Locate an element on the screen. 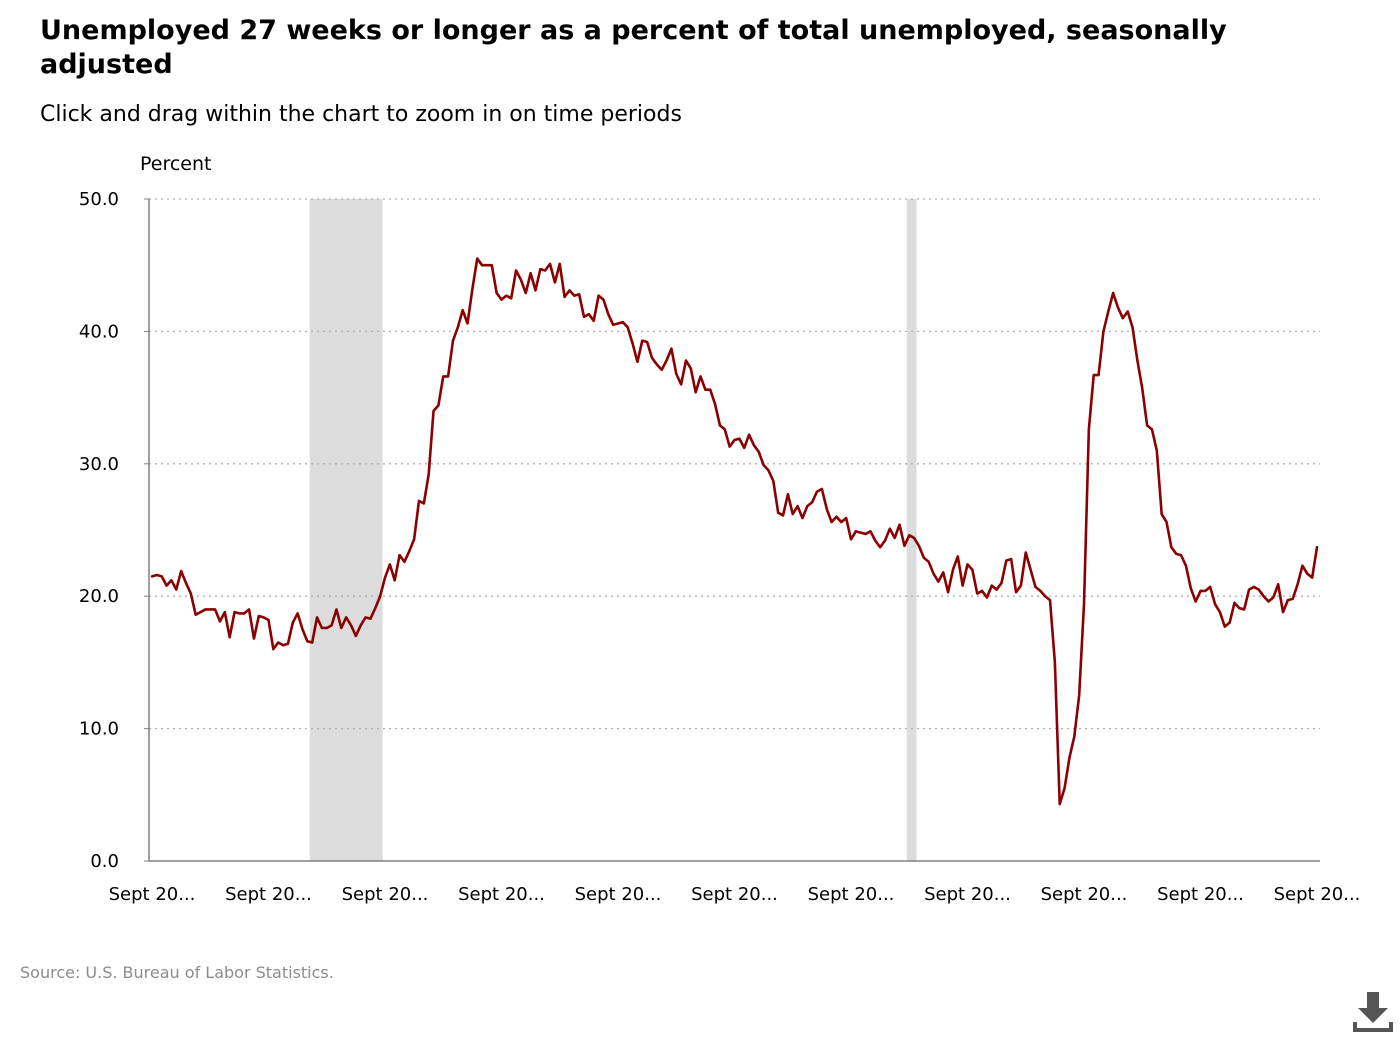  download-icon is located at coordinates (1373, 1012).